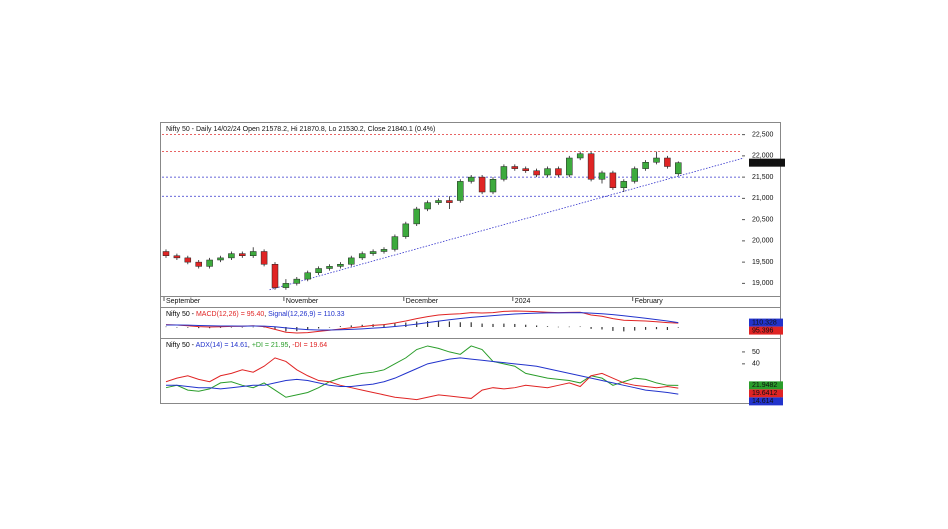 The width and height of the screenshot is (948, 529). I want to click on y-tick-label: 19,000, so click(763, 283).